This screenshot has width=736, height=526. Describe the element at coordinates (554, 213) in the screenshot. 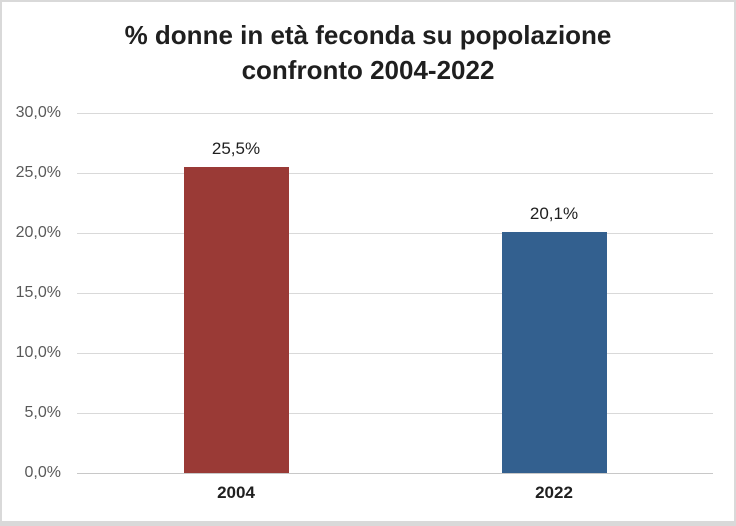

I see `data-label-2022: 20,1%` at that location.